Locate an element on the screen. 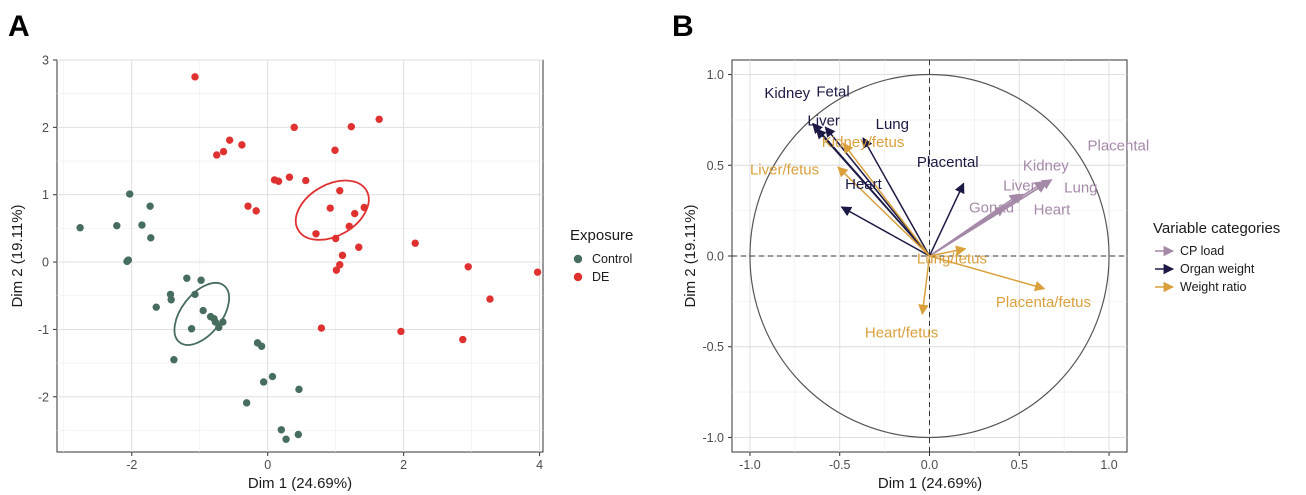  vector-label-placenta-fetus: Placenta/fetus is located at coordinates (1043, 302).